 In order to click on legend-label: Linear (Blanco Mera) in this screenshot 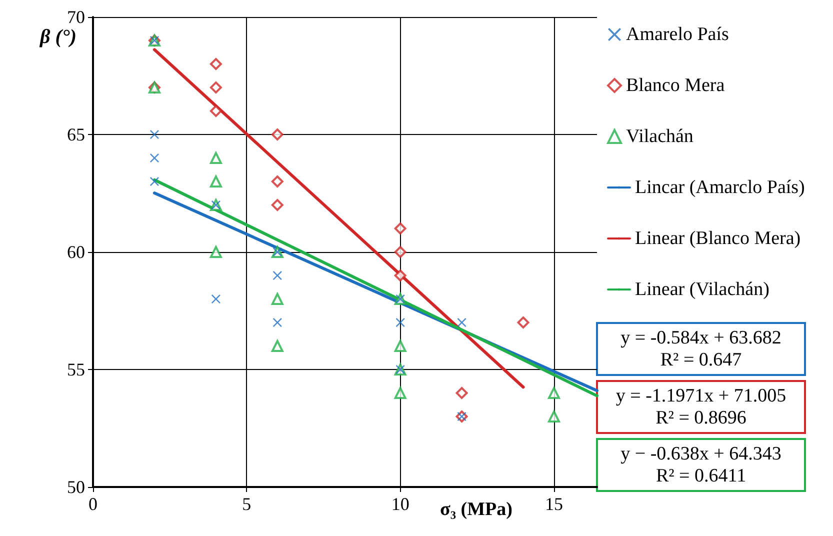, I will do `click(718, 238)`.